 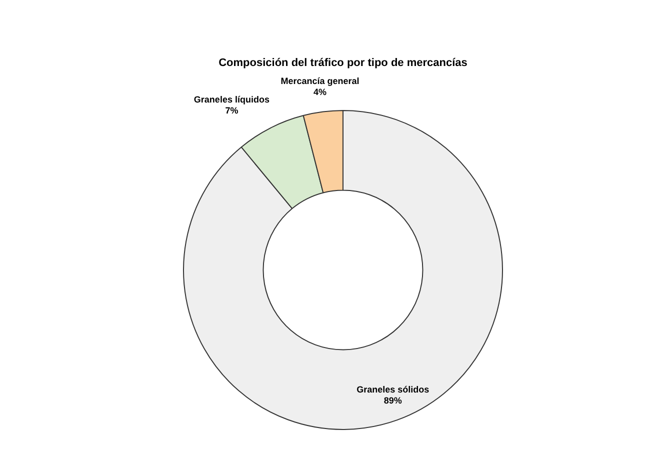 What do you see at coordinates (393, 389) in the screenshot?
I see `slice-label: Graneles sólidos` at bounding box center [393, 389].